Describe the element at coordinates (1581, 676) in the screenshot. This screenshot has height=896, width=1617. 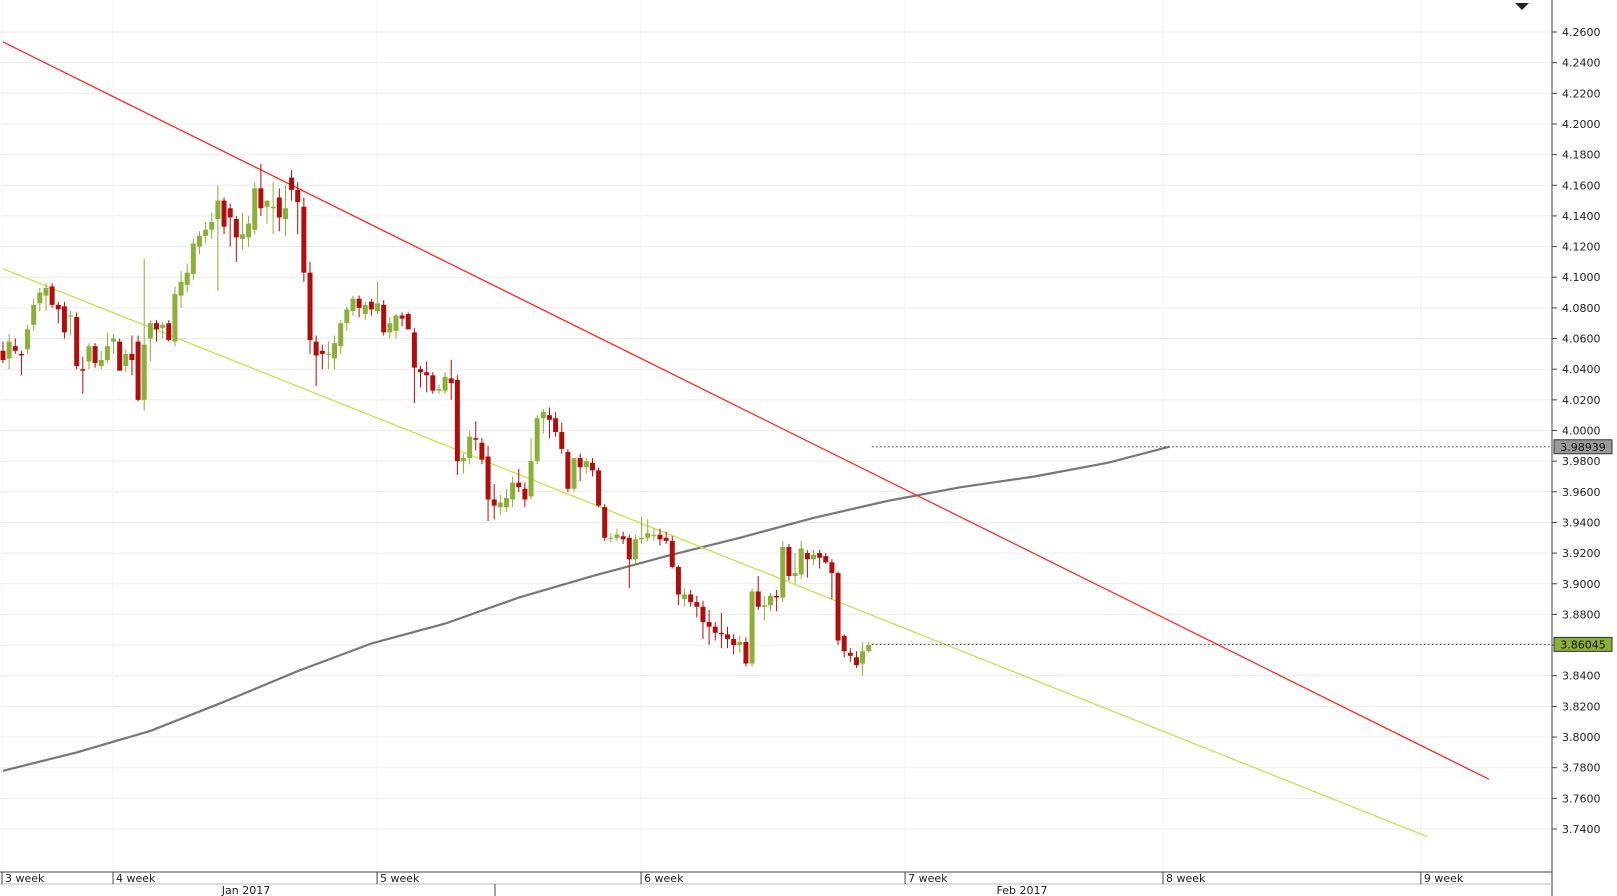
I see `y-tick-label: 3.8400` at that location.